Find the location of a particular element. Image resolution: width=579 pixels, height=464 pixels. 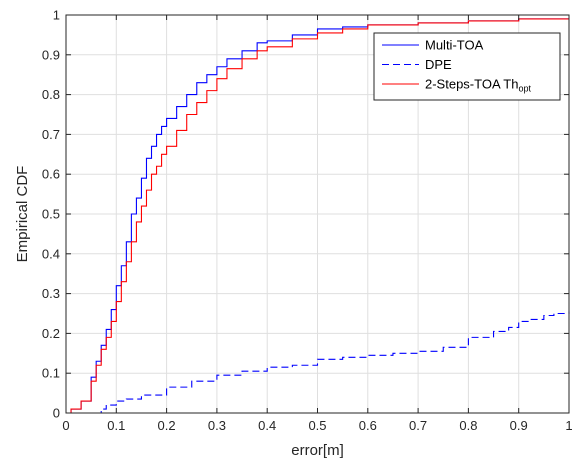

y-tick-label: 0.5 is located at coordinates (51, 214).